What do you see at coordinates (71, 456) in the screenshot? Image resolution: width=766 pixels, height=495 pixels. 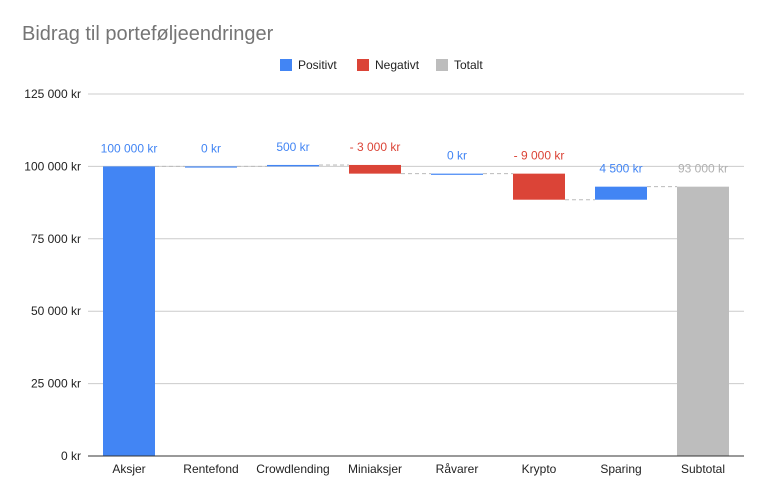 I see `y-tick-label: 0 kr` at bounding box center [71, 456].